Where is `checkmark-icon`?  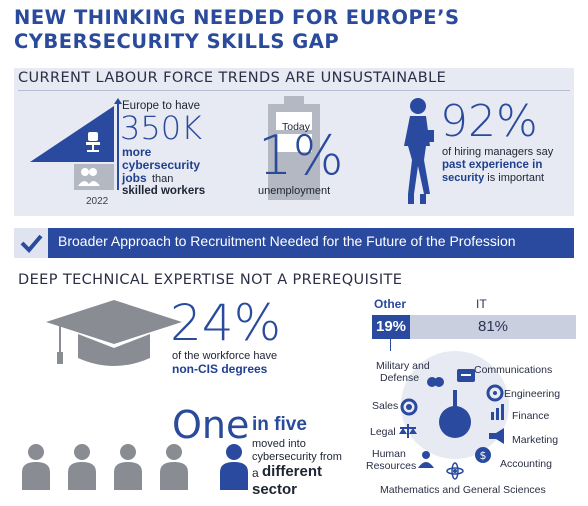 checkmark-icon is located at coordinates (31, 243).